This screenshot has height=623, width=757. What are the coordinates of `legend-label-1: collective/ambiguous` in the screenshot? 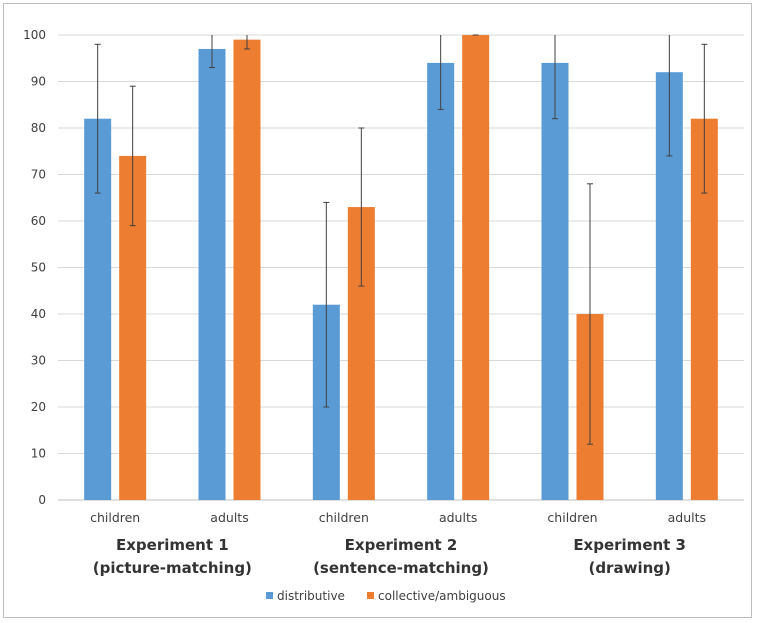 It's located at (442, 596).